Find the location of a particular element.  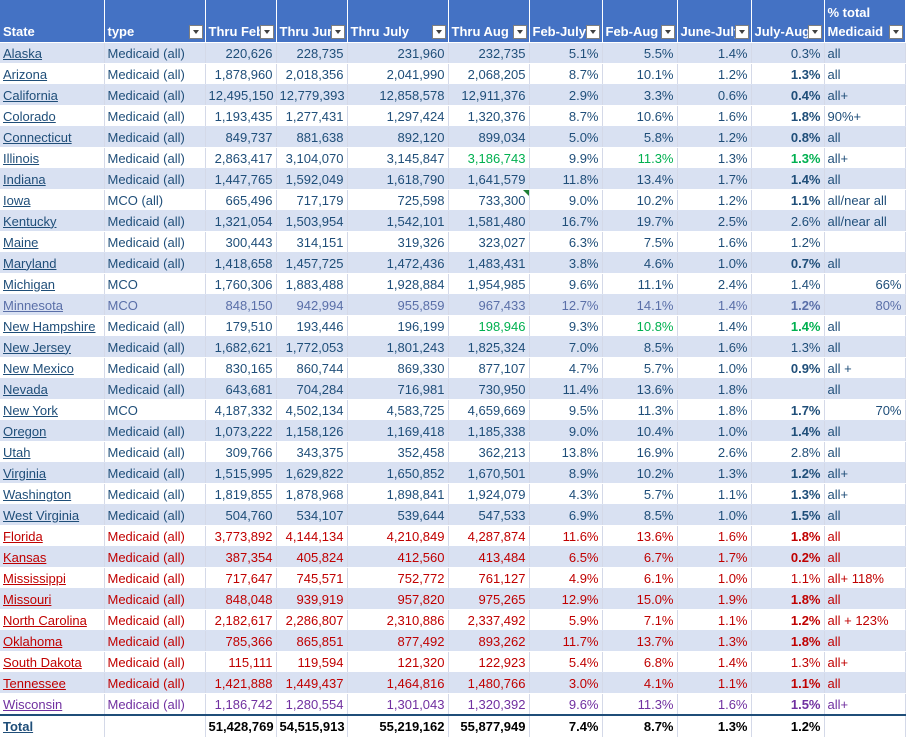

state-cell: Colorado is located at coordinates (52, 116).